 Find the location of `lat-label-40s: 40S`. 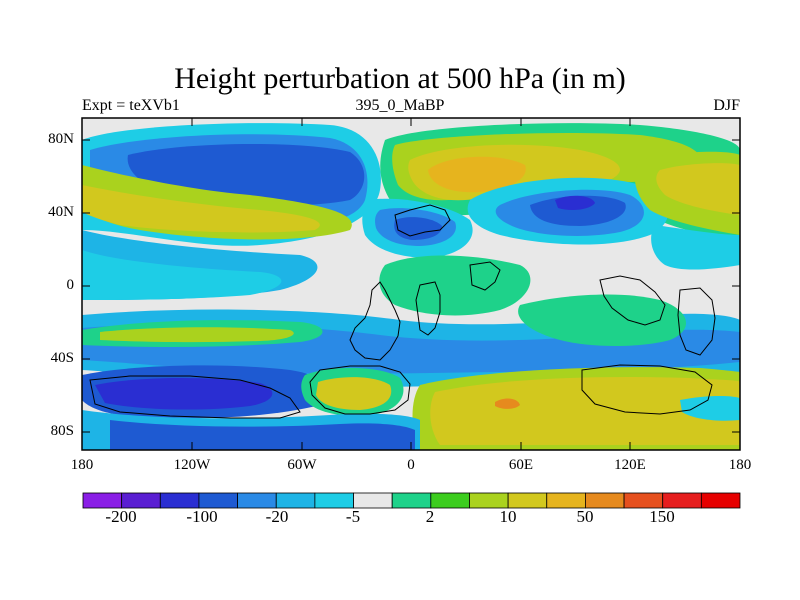

lat-label-40s: 40S is located at coordinates (62, 358).